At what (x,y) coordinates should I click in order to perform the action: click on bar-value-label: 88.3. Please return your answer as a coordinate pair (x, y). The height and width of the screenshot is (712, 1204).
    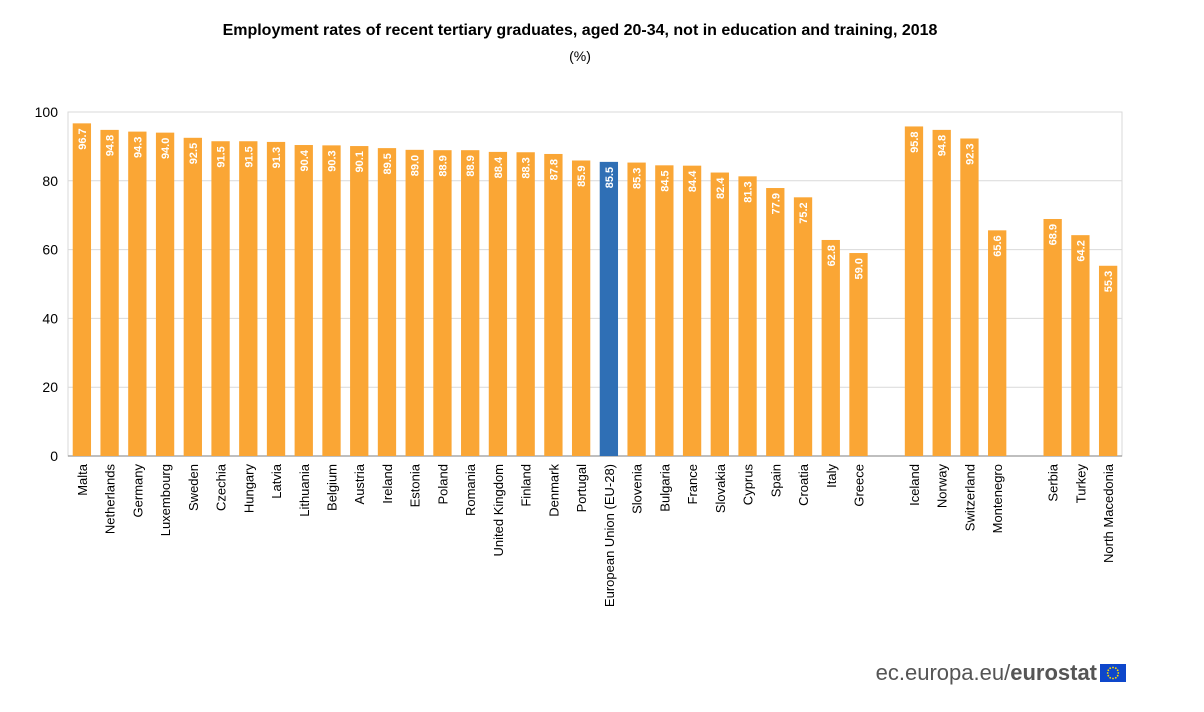
    Looking at the image, I should click on (527, 167).